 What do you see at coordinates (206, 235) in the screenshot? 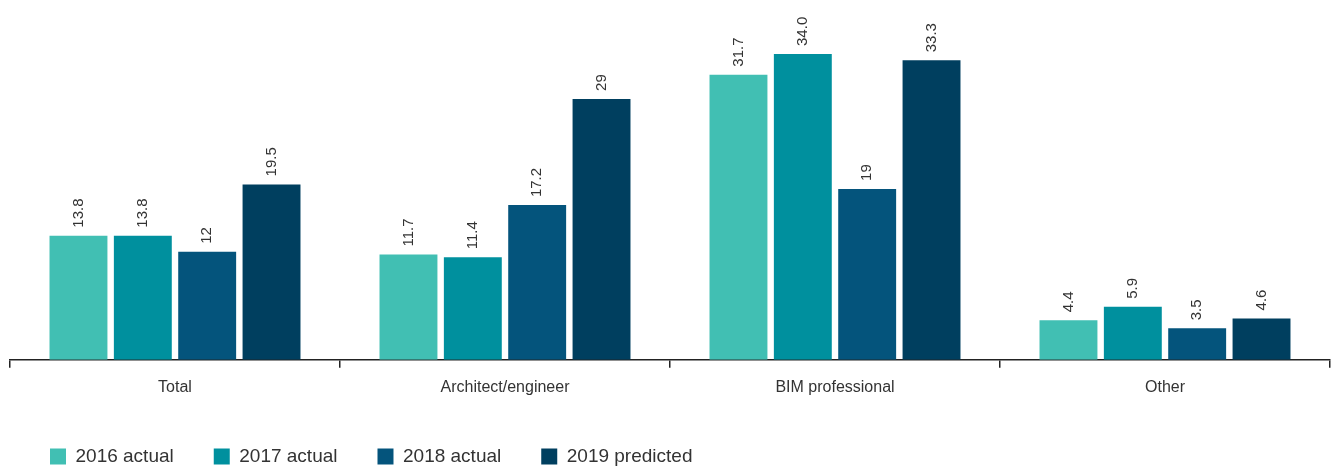
I see `data-label: 12` at bounding box center [206, 235].